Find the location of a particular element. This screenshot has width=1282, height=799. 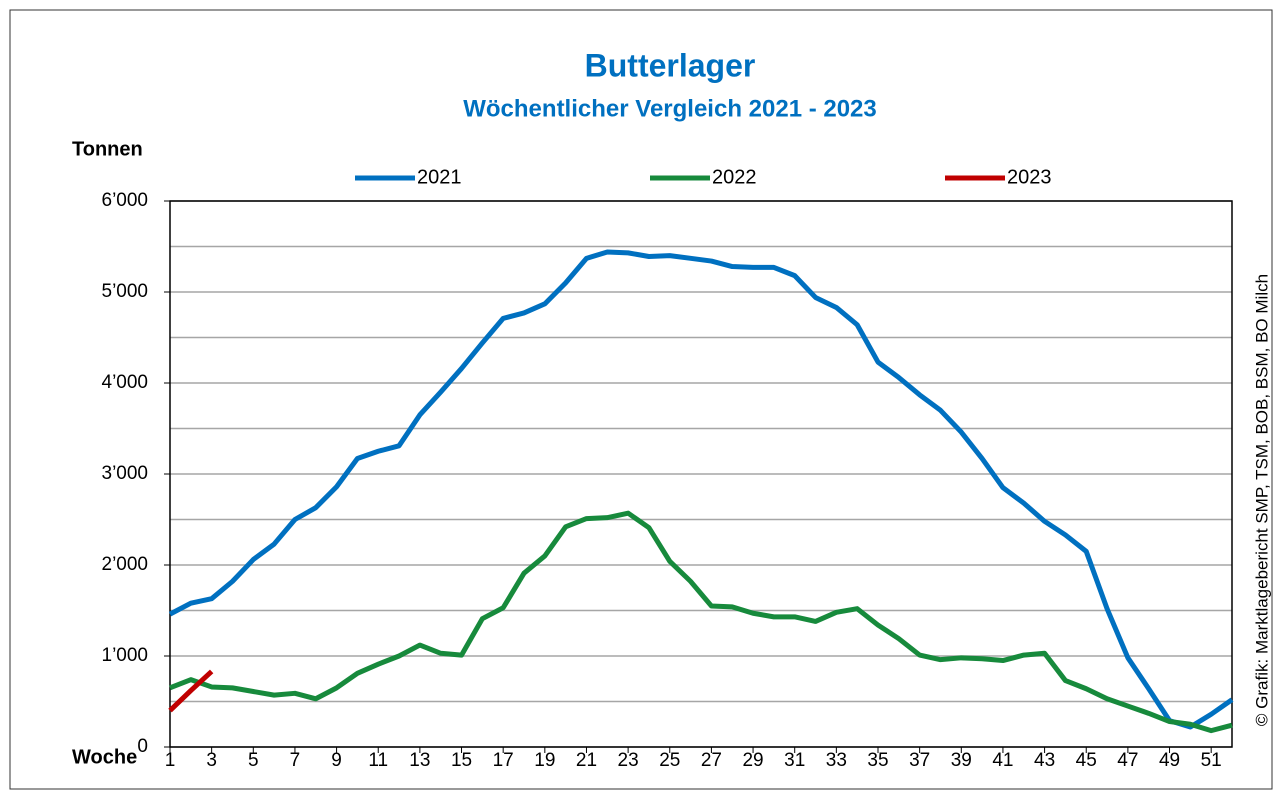

x-tick-label: 21 is located at coordinates (586, 760).